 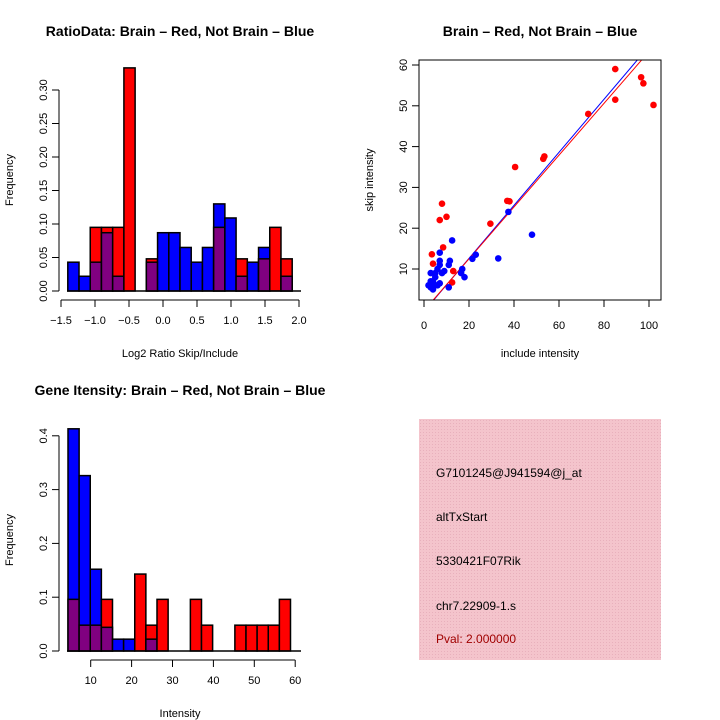 What do you see at coordinates (44, 489) in the screenshot?
I see `hist2-y-tick-label: 0.3` at bounding box center [44, 489].